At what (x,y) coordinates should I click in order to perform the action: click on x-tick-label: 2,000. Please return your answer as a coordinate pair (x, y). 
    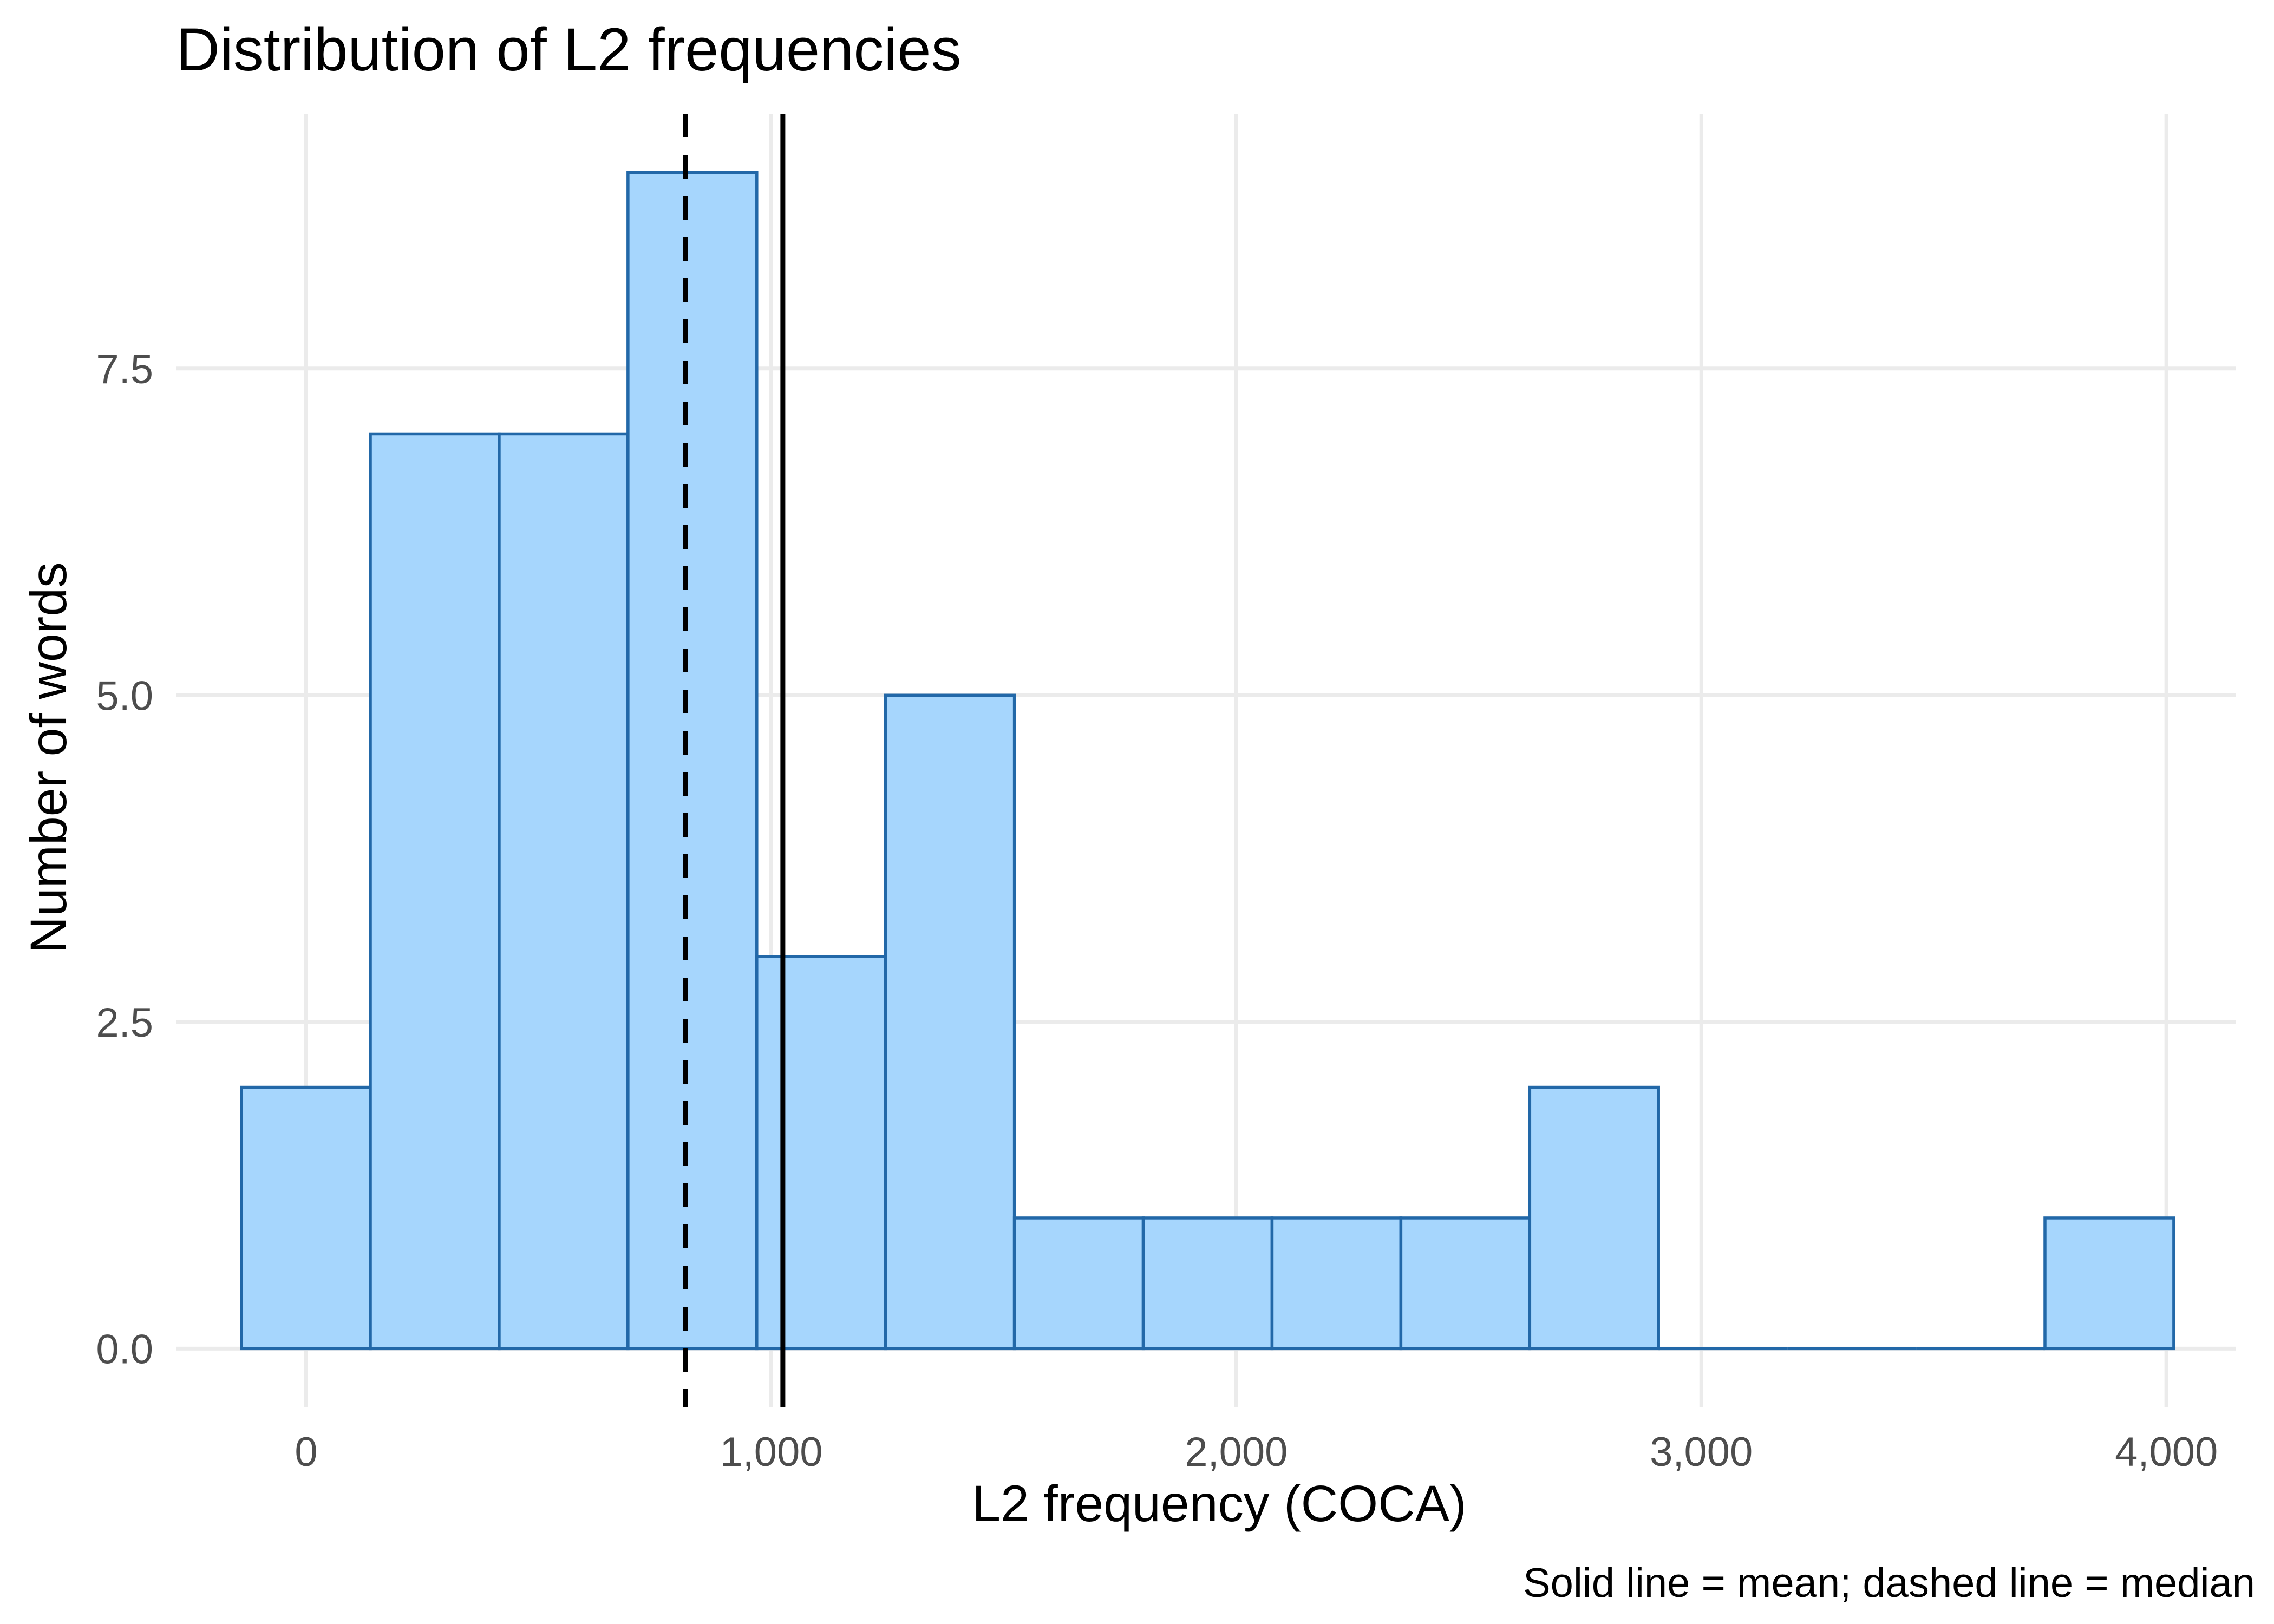
    Looking at the image, I should click on (1237, 1452).